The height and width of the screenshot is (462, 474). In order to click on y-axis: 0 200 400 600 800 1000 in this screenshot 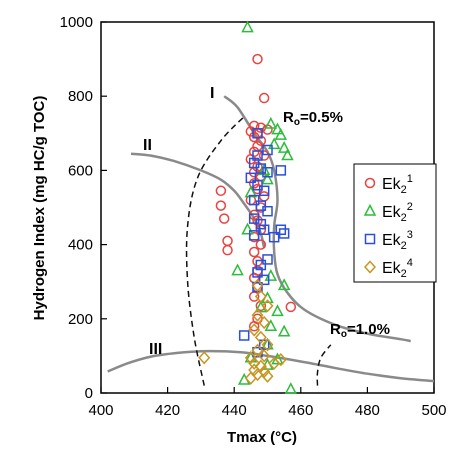, I will do `click(83, 208)`.